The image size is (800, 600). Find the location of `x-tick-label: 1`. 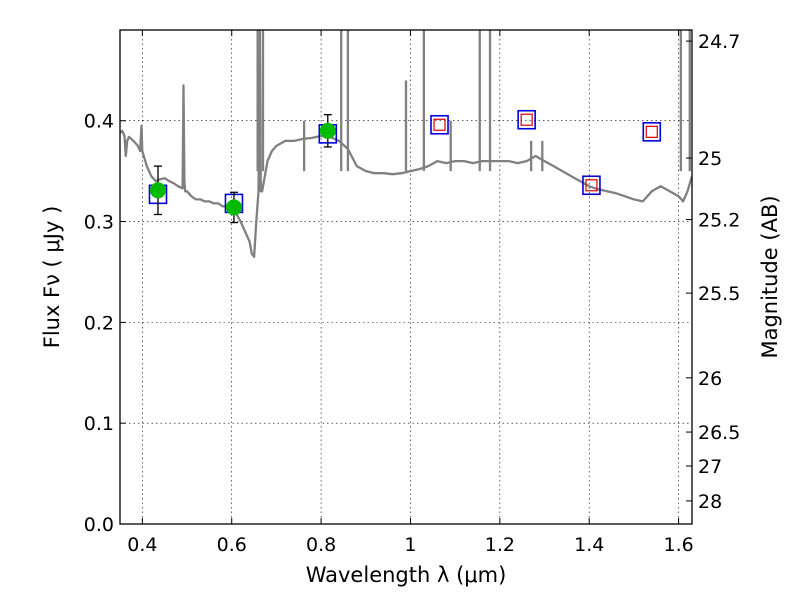

x-tick-label: 1 is located at coordinates (410, 545).